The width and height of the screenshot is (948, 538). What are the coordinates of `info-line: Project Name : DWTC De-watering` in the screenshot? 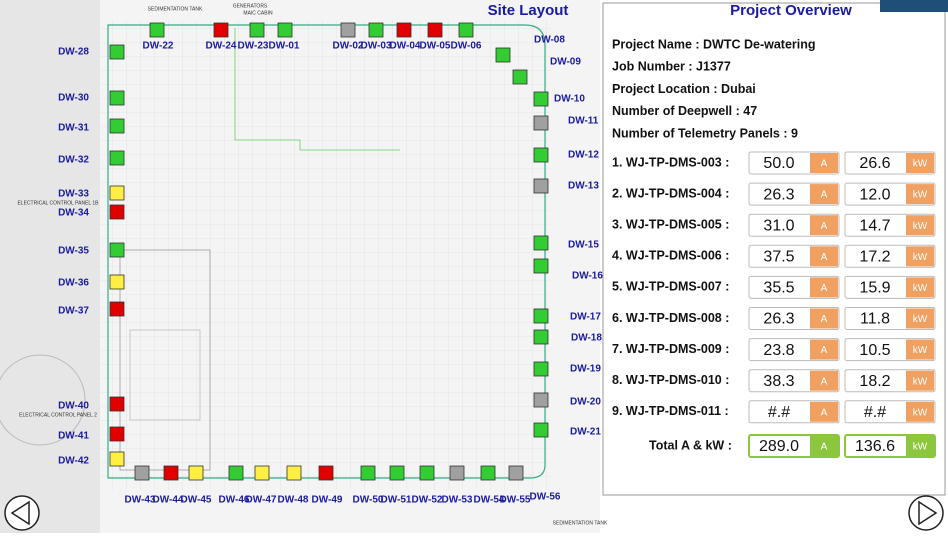 It's located at (714, 44).